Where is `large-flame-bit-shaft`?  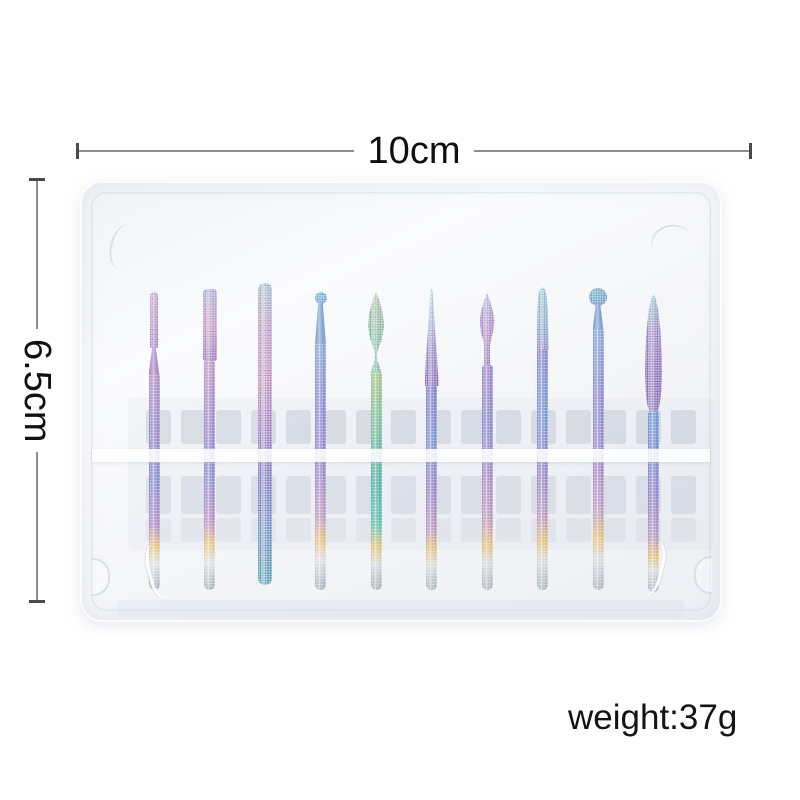
large-flame-bit-shaft is located at coordinates (653, 501).